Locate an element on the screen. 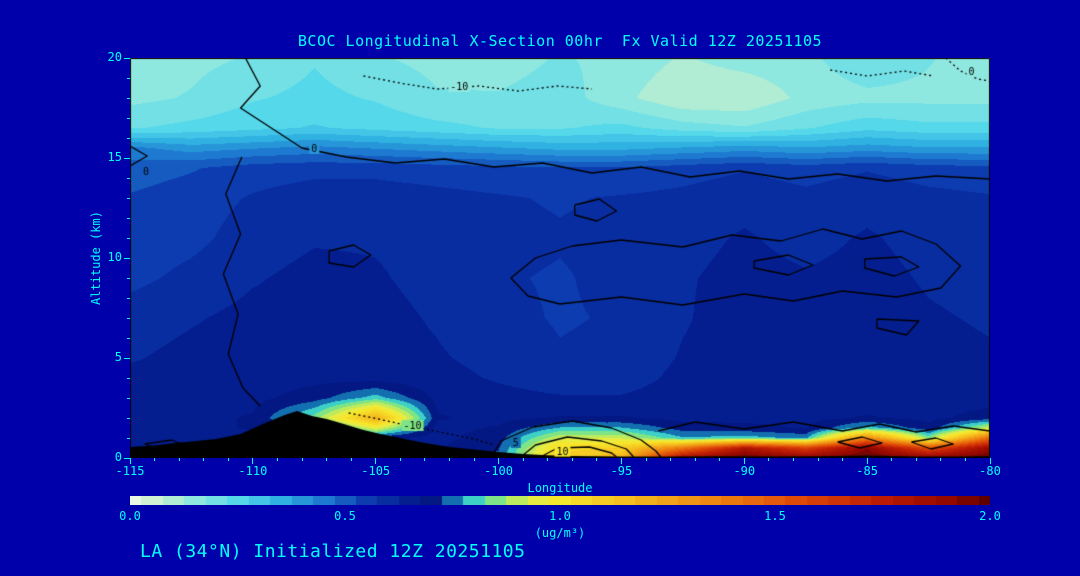  y-tick-label: 0 is located at coordinates (118, 457).